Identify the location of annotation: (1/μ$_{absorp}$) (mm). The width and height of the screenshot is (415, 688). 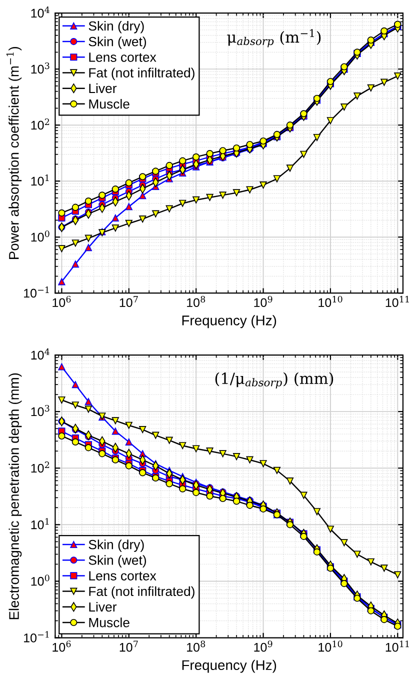
(274, 380).